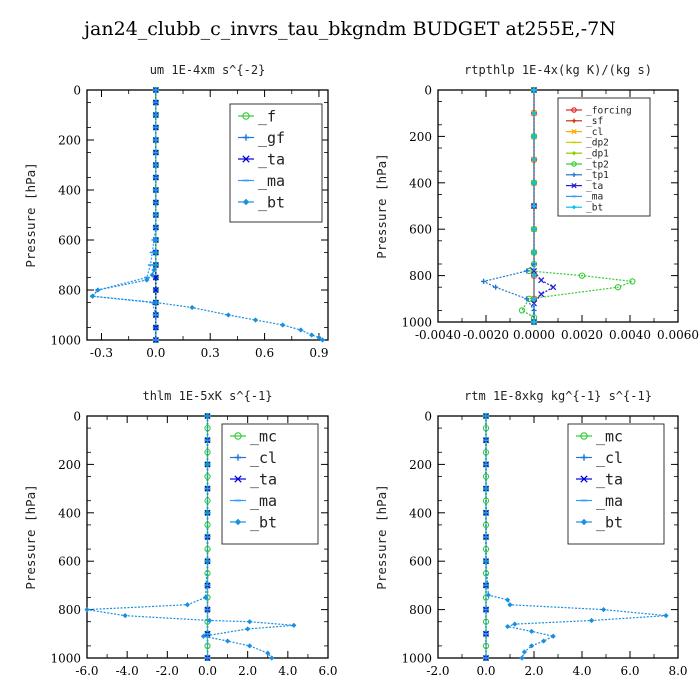 This screenshot has height=700, width=700. I want to click on legend-label: _sf, so click(594, 121).